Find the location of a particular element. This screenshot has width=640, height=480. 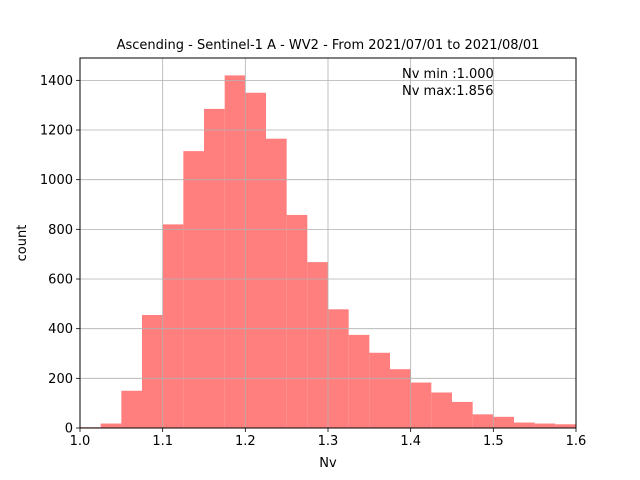

x-tick-label: 1.3 is located at coordinates (328, 441).